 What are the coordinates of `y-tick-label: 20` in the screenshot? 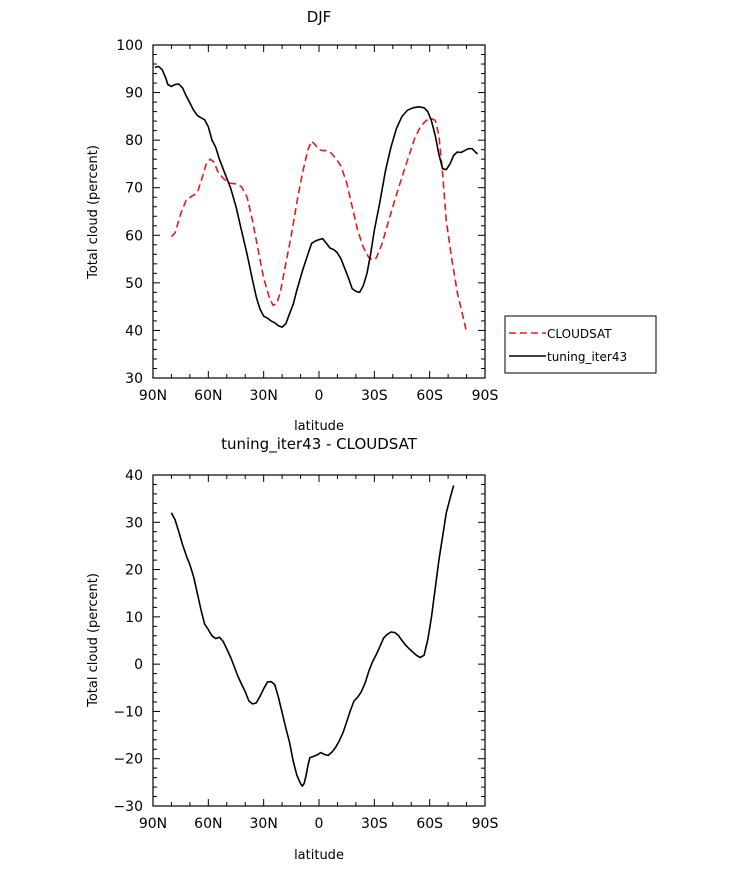 It's located at (134, 571).